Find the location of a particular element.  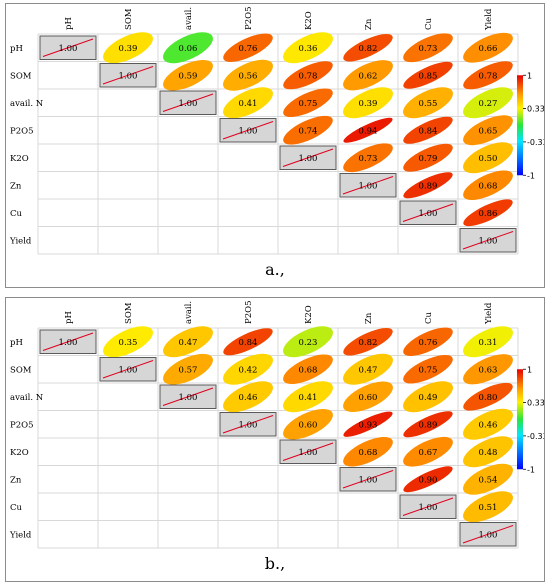

correlation-value: 0.79 is located at coordinates (428, 159).